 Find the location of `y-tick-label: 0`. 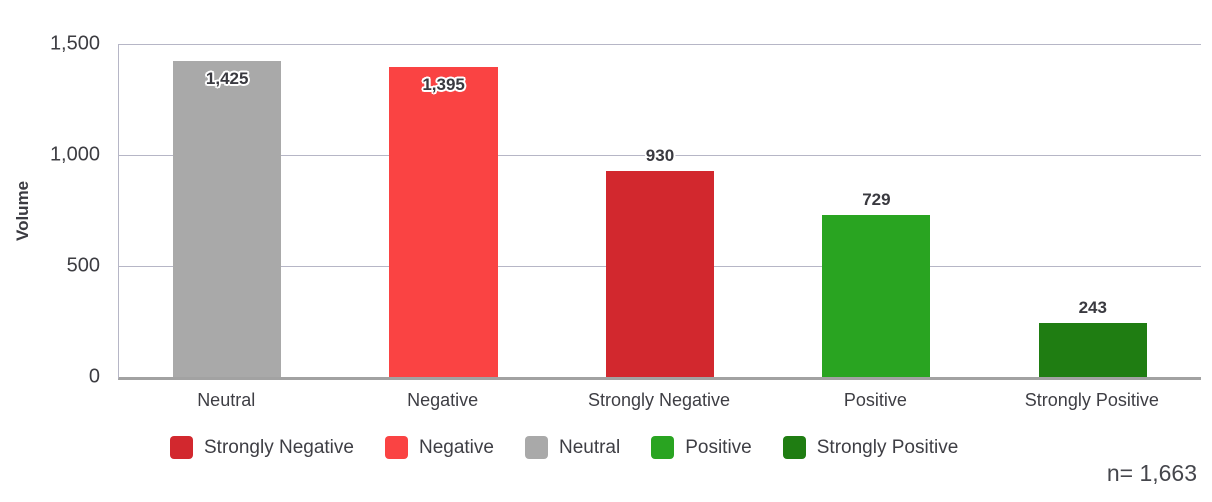

y-tick-label: 0 is located at coordinates (94, 376).